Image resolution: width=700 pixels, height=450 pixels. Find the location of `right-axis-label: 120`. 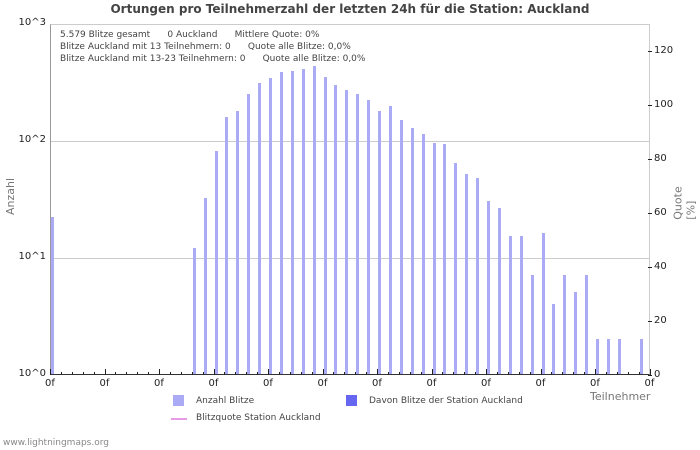

right-axis-label: 120 is located at coordinates (664, 50).